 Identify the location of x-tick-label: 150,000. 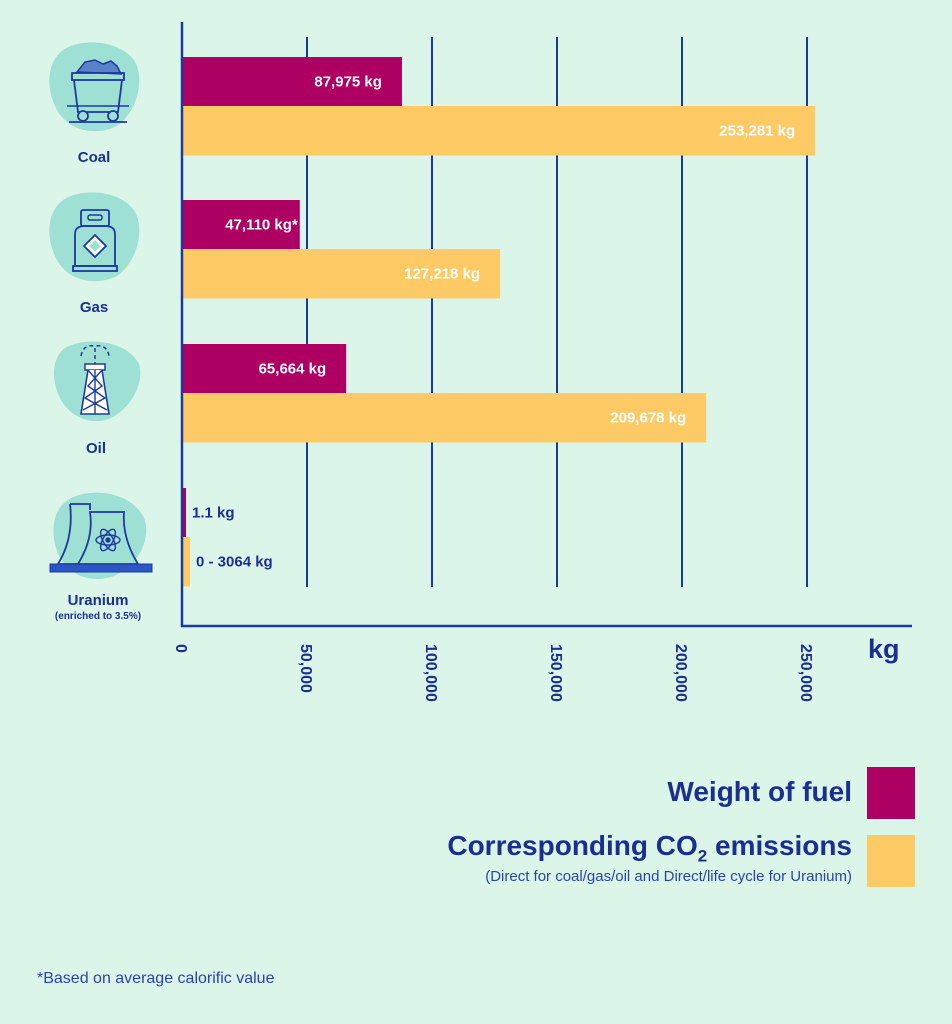
(555, 673).